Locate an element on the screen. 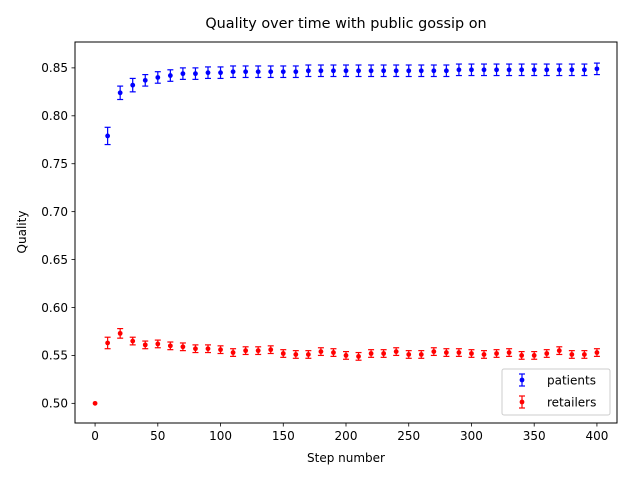 The image size is (640, 480). y-axis-ticks: 0.50 0.55 0.60 0.65 0.70 0.75 0.80 0.85 is located at coordinates (58, 236).